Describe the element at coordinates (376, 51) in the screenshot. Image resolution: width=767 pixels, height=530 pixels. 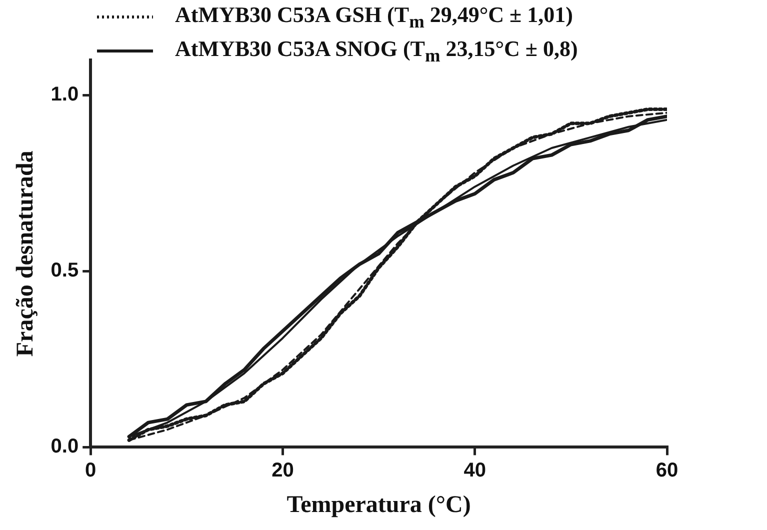
I see `legend-label: AtMYB30 C53A SNOG (T$_{m}$ 23,15°C ± 0,8)` at that location.